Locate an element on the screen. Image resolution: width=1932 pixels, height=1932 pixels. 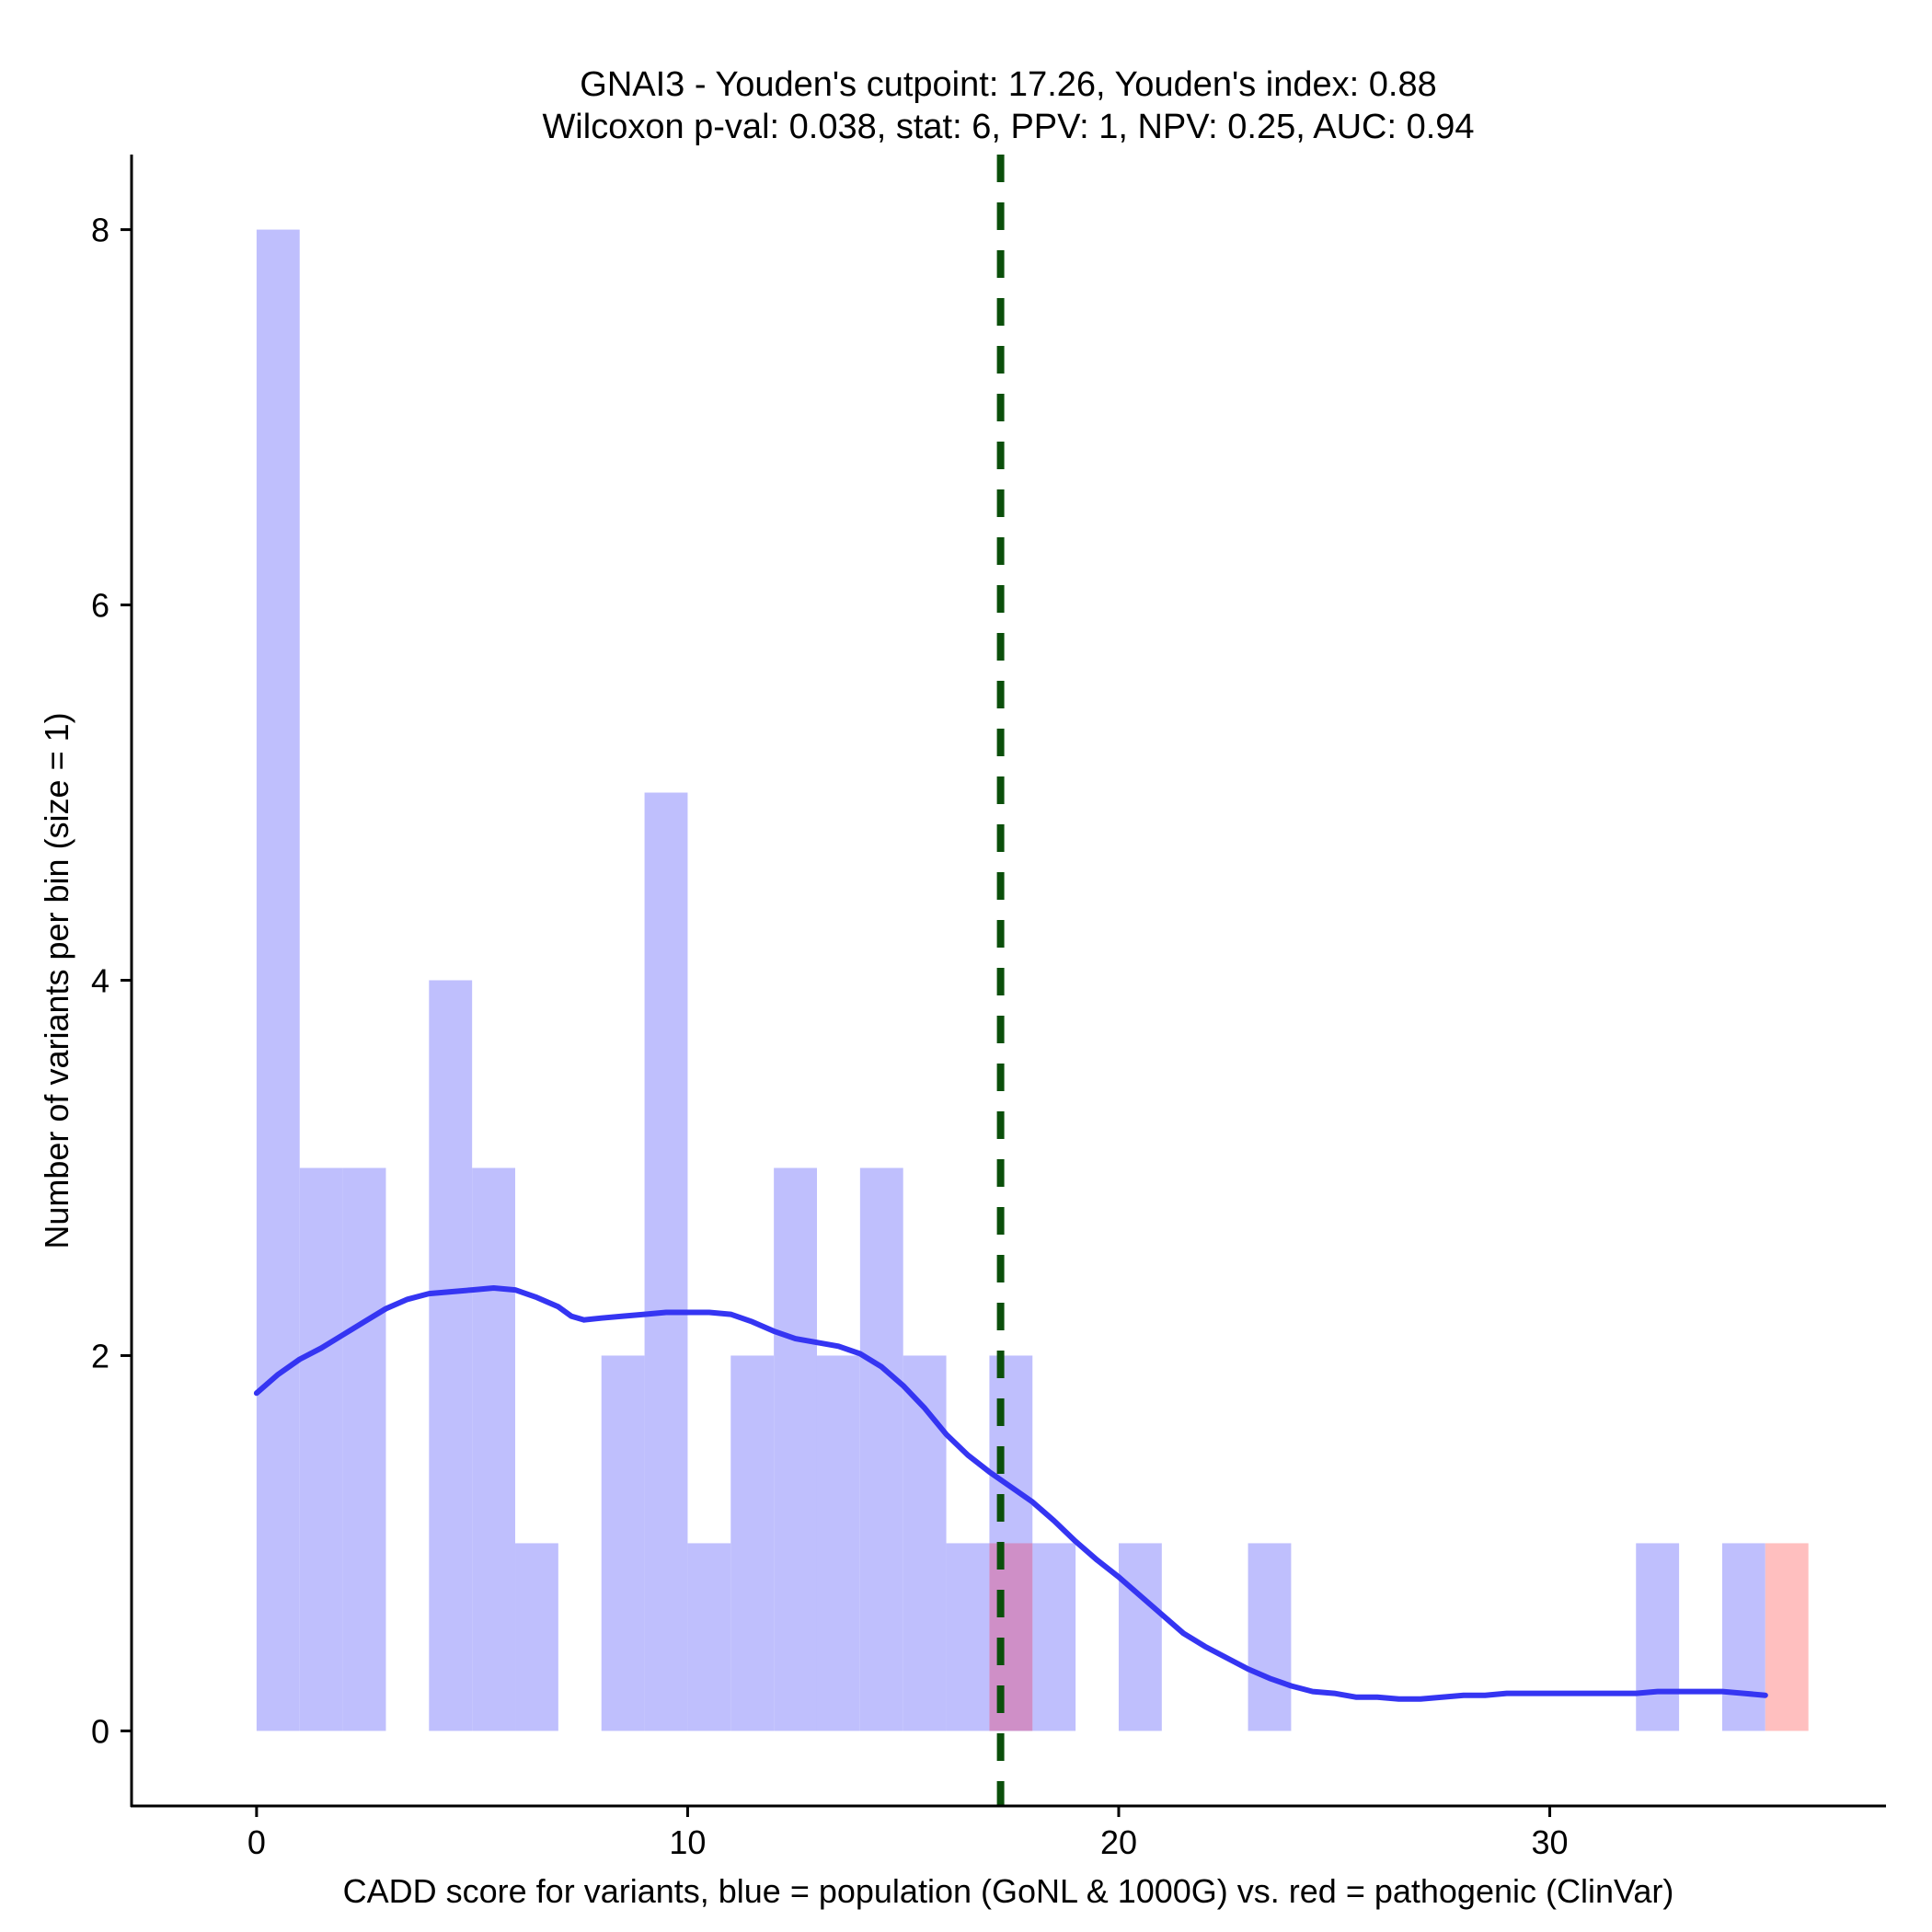
y-ticks-layer: 0 2 4 6 8 is located at coordinates (111, 981).